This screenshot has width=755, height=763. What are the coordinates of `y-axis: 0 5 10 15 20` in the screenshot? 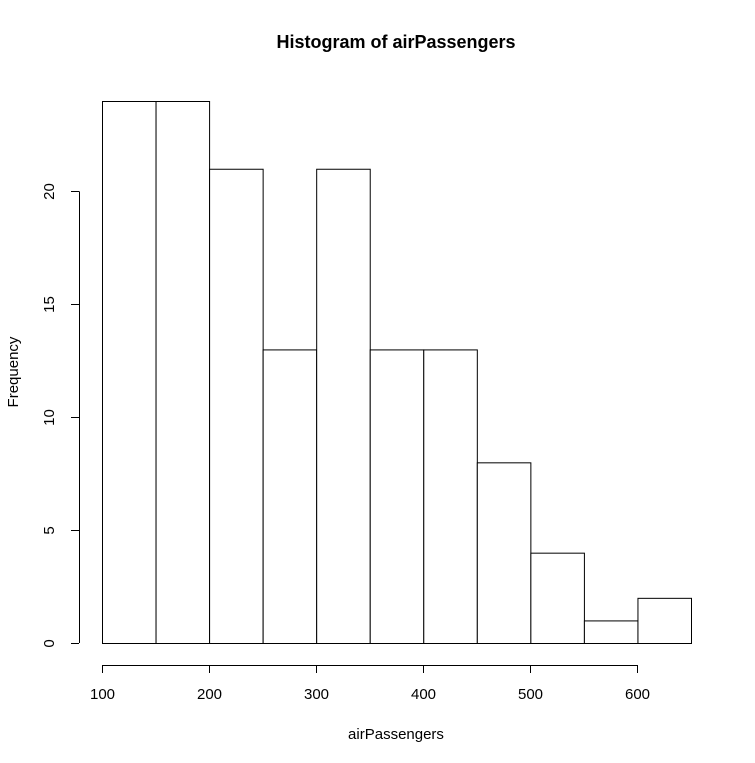 It's located at (60, 415).